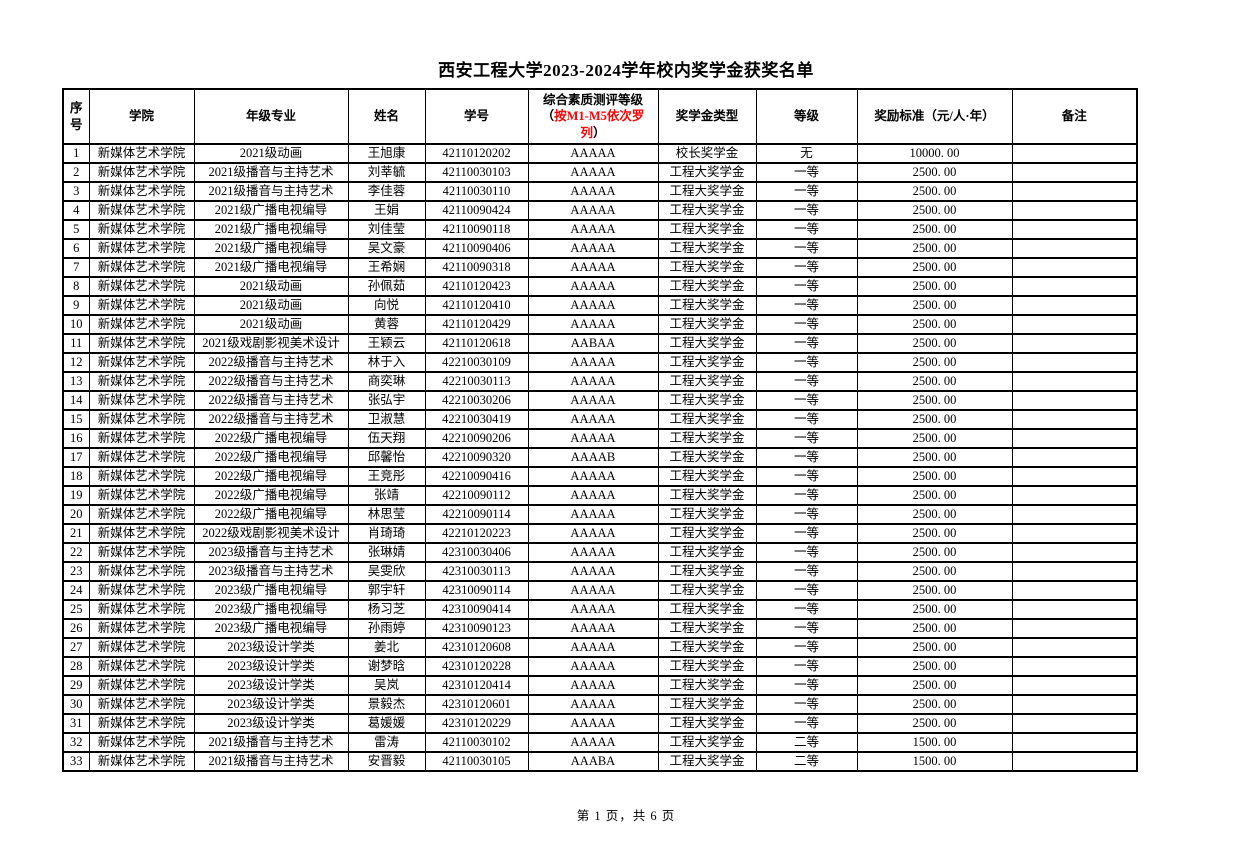  Describe the element at coordinates (76, 495) in the screenshot. I see `cell-index: 19` at that location.